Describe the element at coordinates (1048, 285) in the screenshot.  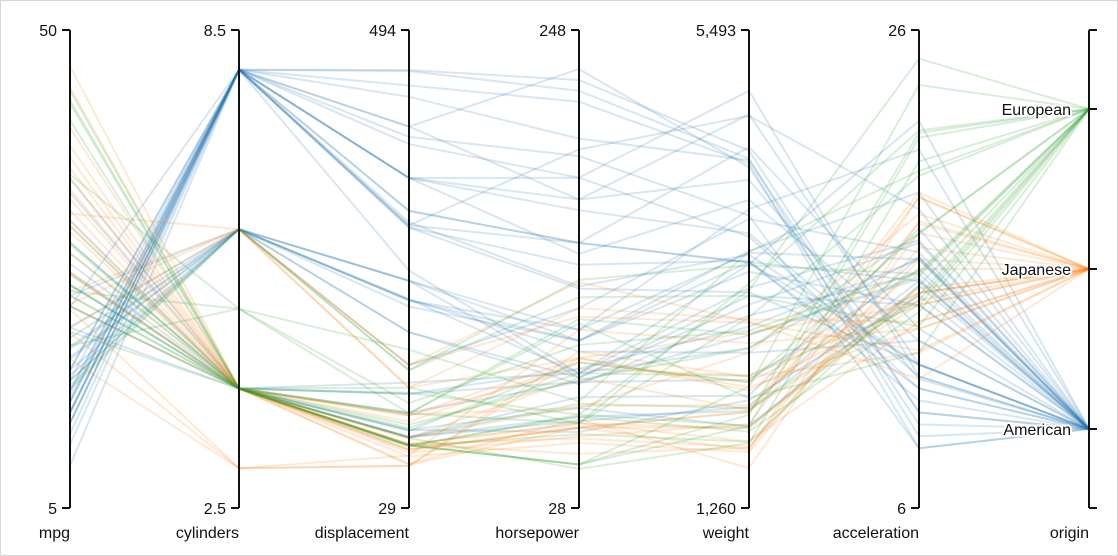
I see `axis-origin: European Japanese American origin` at that location.